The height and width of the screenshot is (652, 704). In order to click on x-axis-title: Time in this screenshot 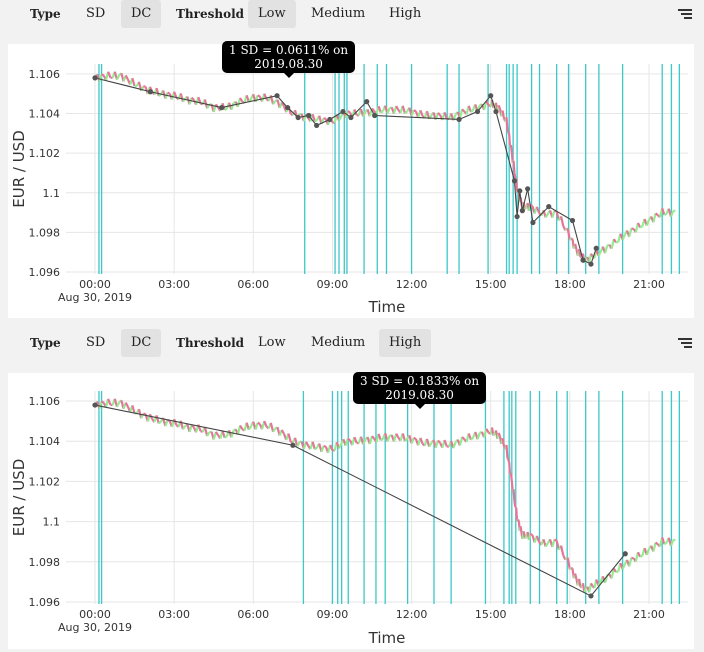, I will do `click(387, 307)`.